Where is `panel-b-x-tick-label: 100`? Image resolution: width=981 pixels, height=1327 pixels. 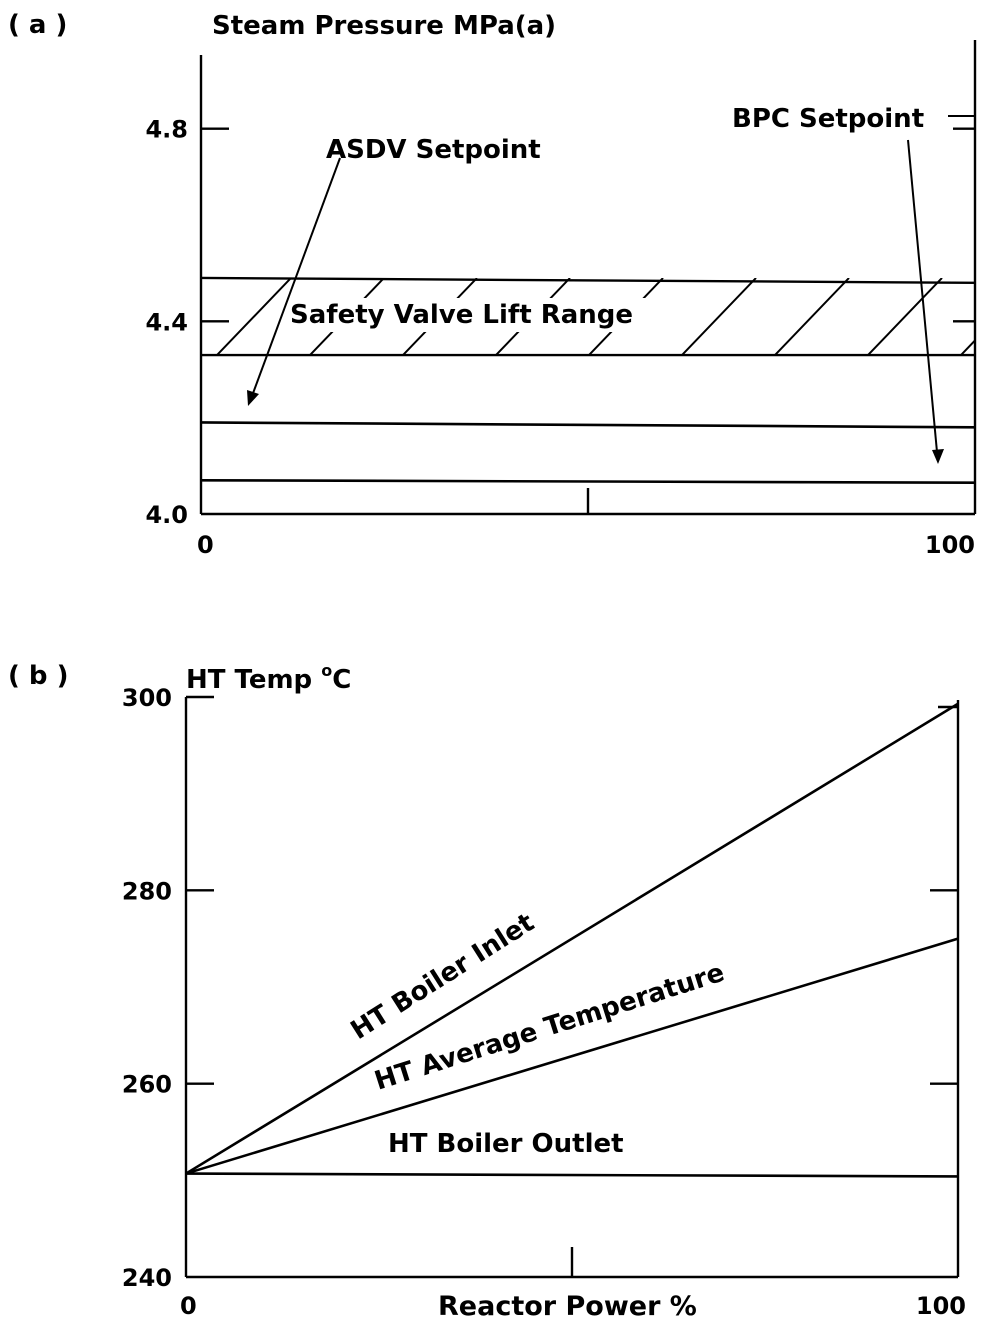 panel-b-x-tick-label: 100 is located at coordinates (941, 1306).